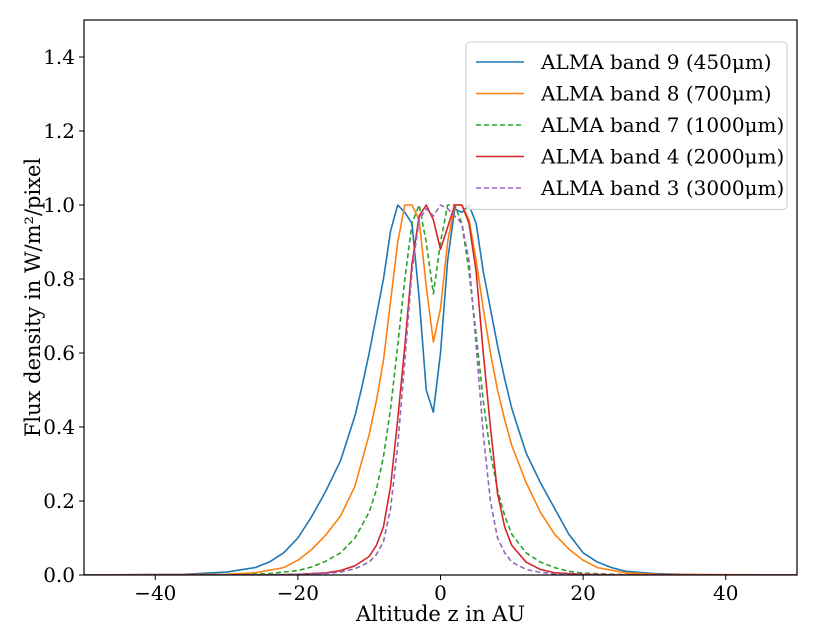  I want to click on y-tick-label: 0.4, so click(59, 427).